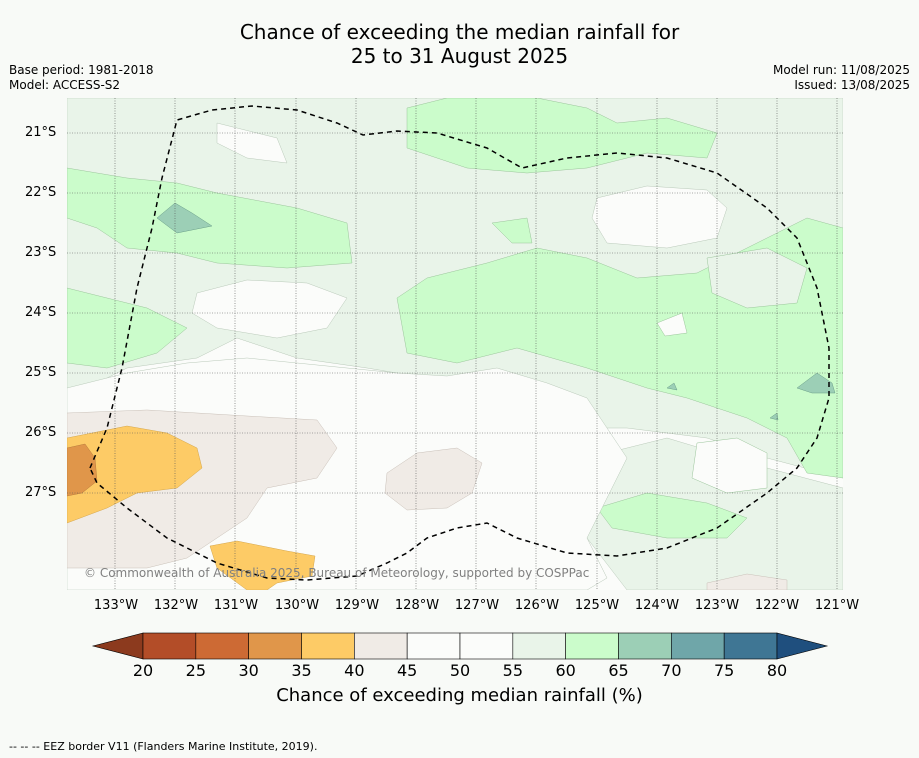 The image size is (919, 758). What do you see at coordinates (618, 670) in the screenshot?
I see `colorbar-tick-label: 65` at bounding box center [618, 670].